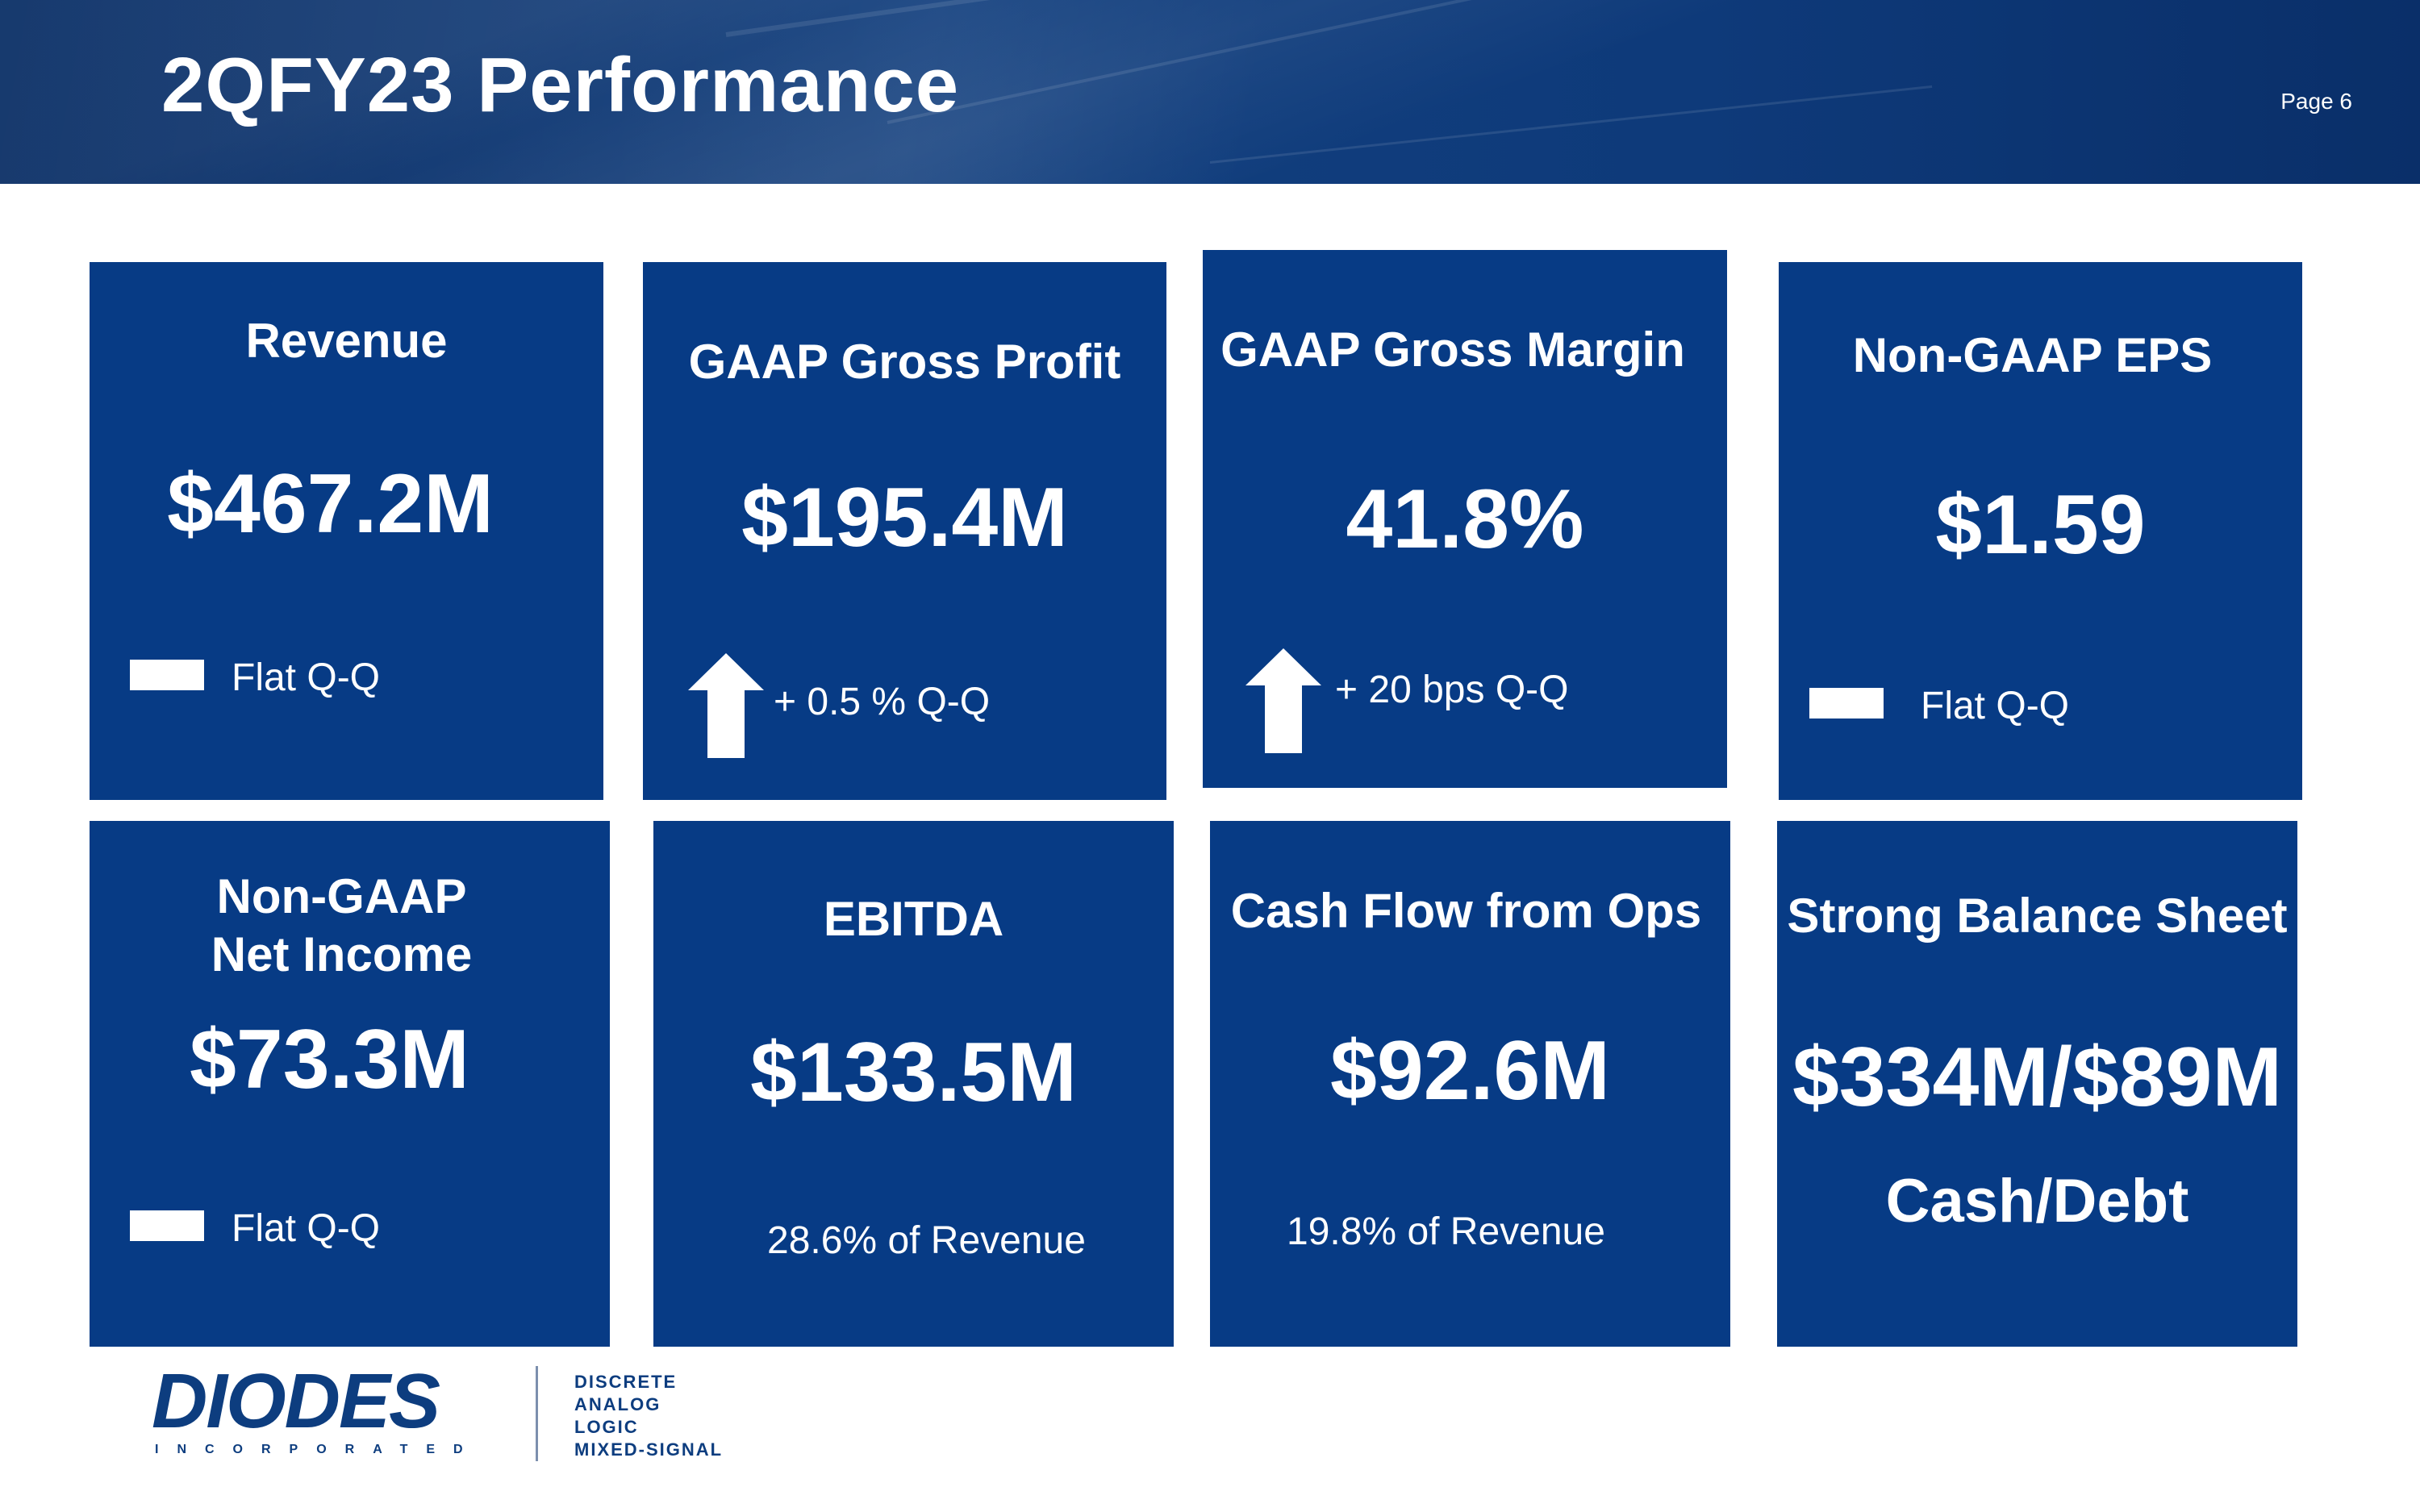  I want to click on page-title: 2QFY23 Performance, so click(560, 85).